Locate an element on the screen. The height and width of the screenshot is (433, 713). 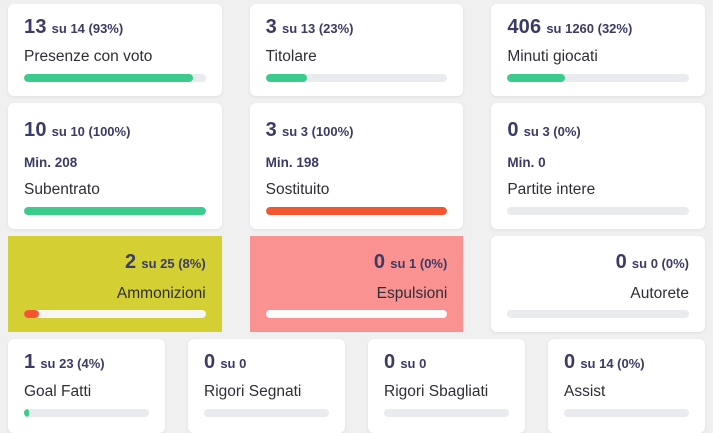
stat-label: Goal Fatti is located at coordinates (58, 392).